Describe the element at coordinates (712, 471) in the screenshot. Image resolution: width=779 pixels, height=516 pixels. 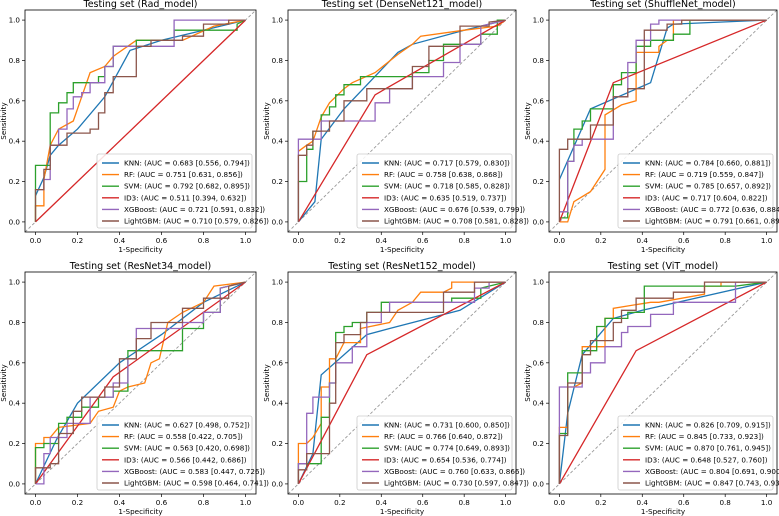
I see `legend-entry: XGBoost: (AUC = 0.804 [0.691, 0.900])` at that location.